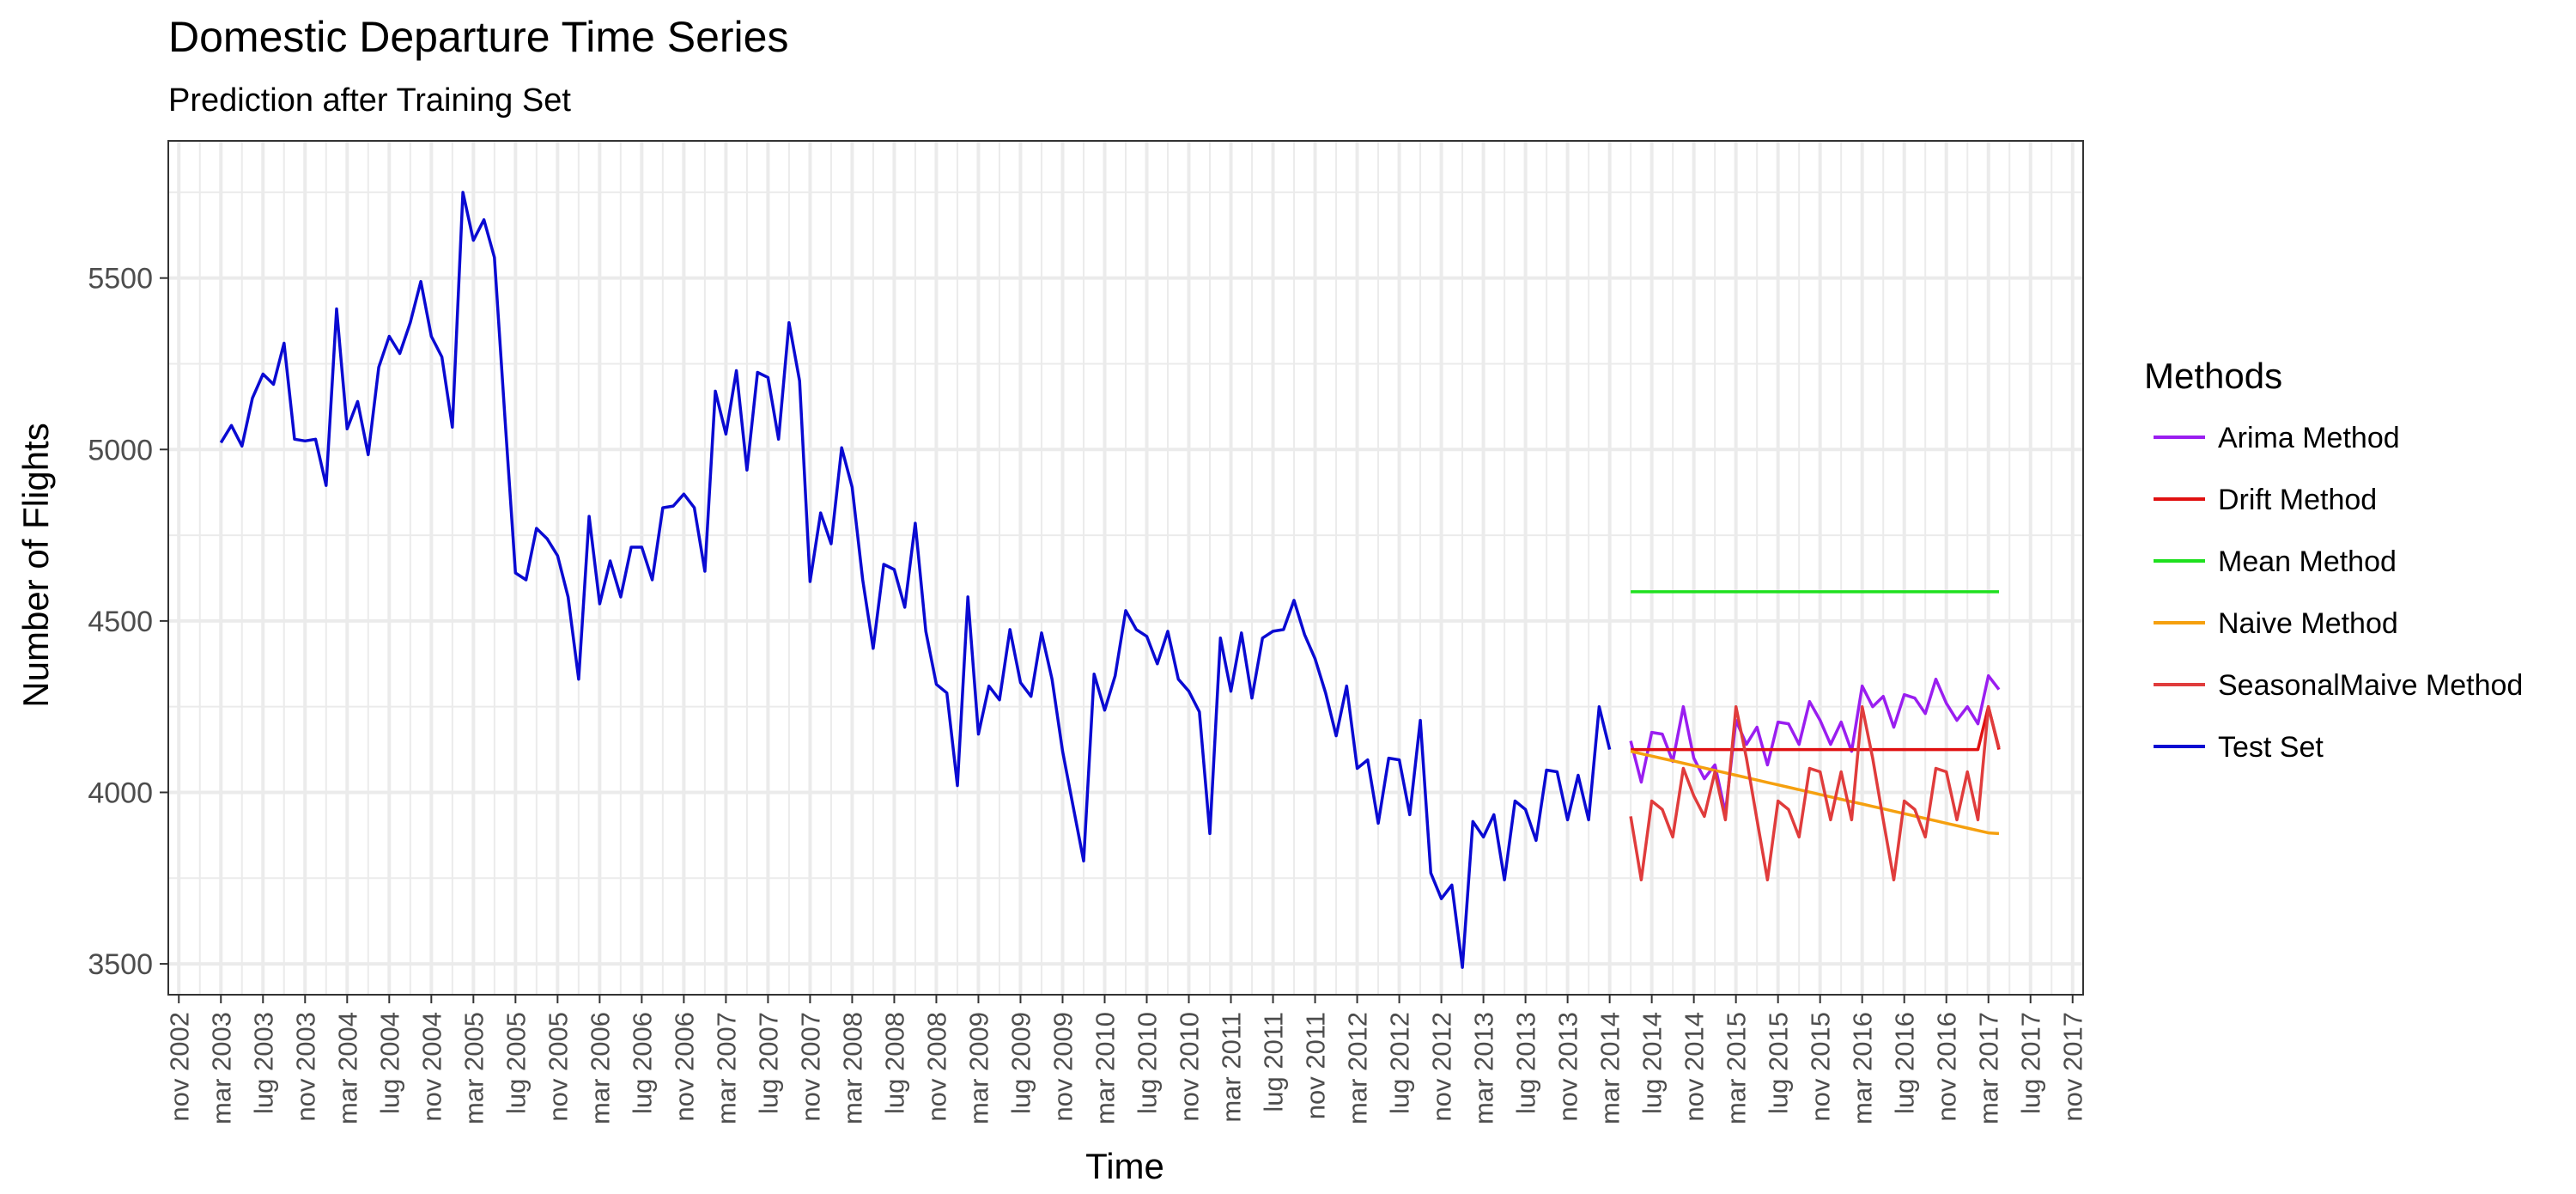 The width and height of the screenshot is (2576, 1194). What do you see at coordinates (2370, 685) in the screenshot?
I see `legend-label-seasonalmaive-method: SeasonalMaive Method` at bounding box center [2370, 685].